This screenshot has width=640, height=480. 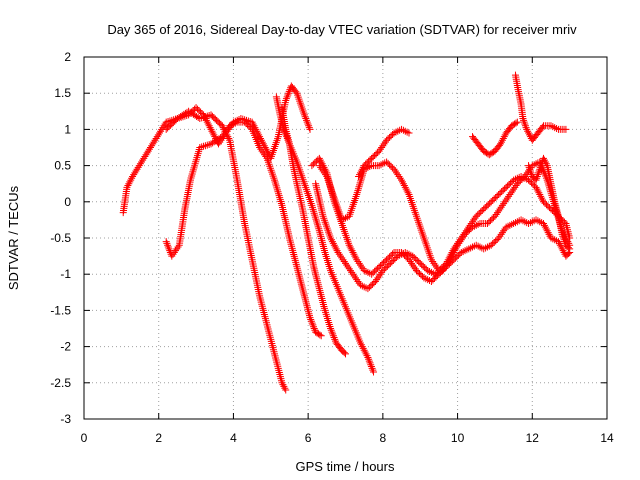 I want to click on y-tick-label: 2, so click(x=67, y=57).